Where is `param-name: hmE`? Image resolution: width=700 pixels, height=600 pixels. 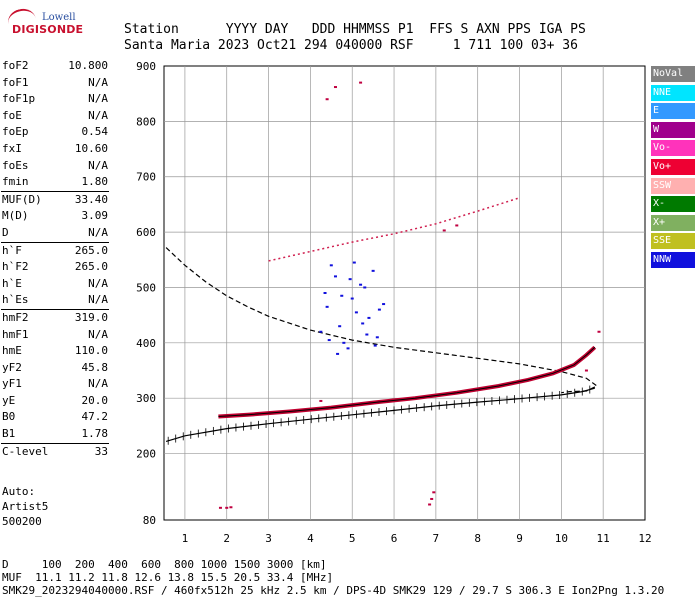
param-name: hmE is located at coordinates (12, 351).